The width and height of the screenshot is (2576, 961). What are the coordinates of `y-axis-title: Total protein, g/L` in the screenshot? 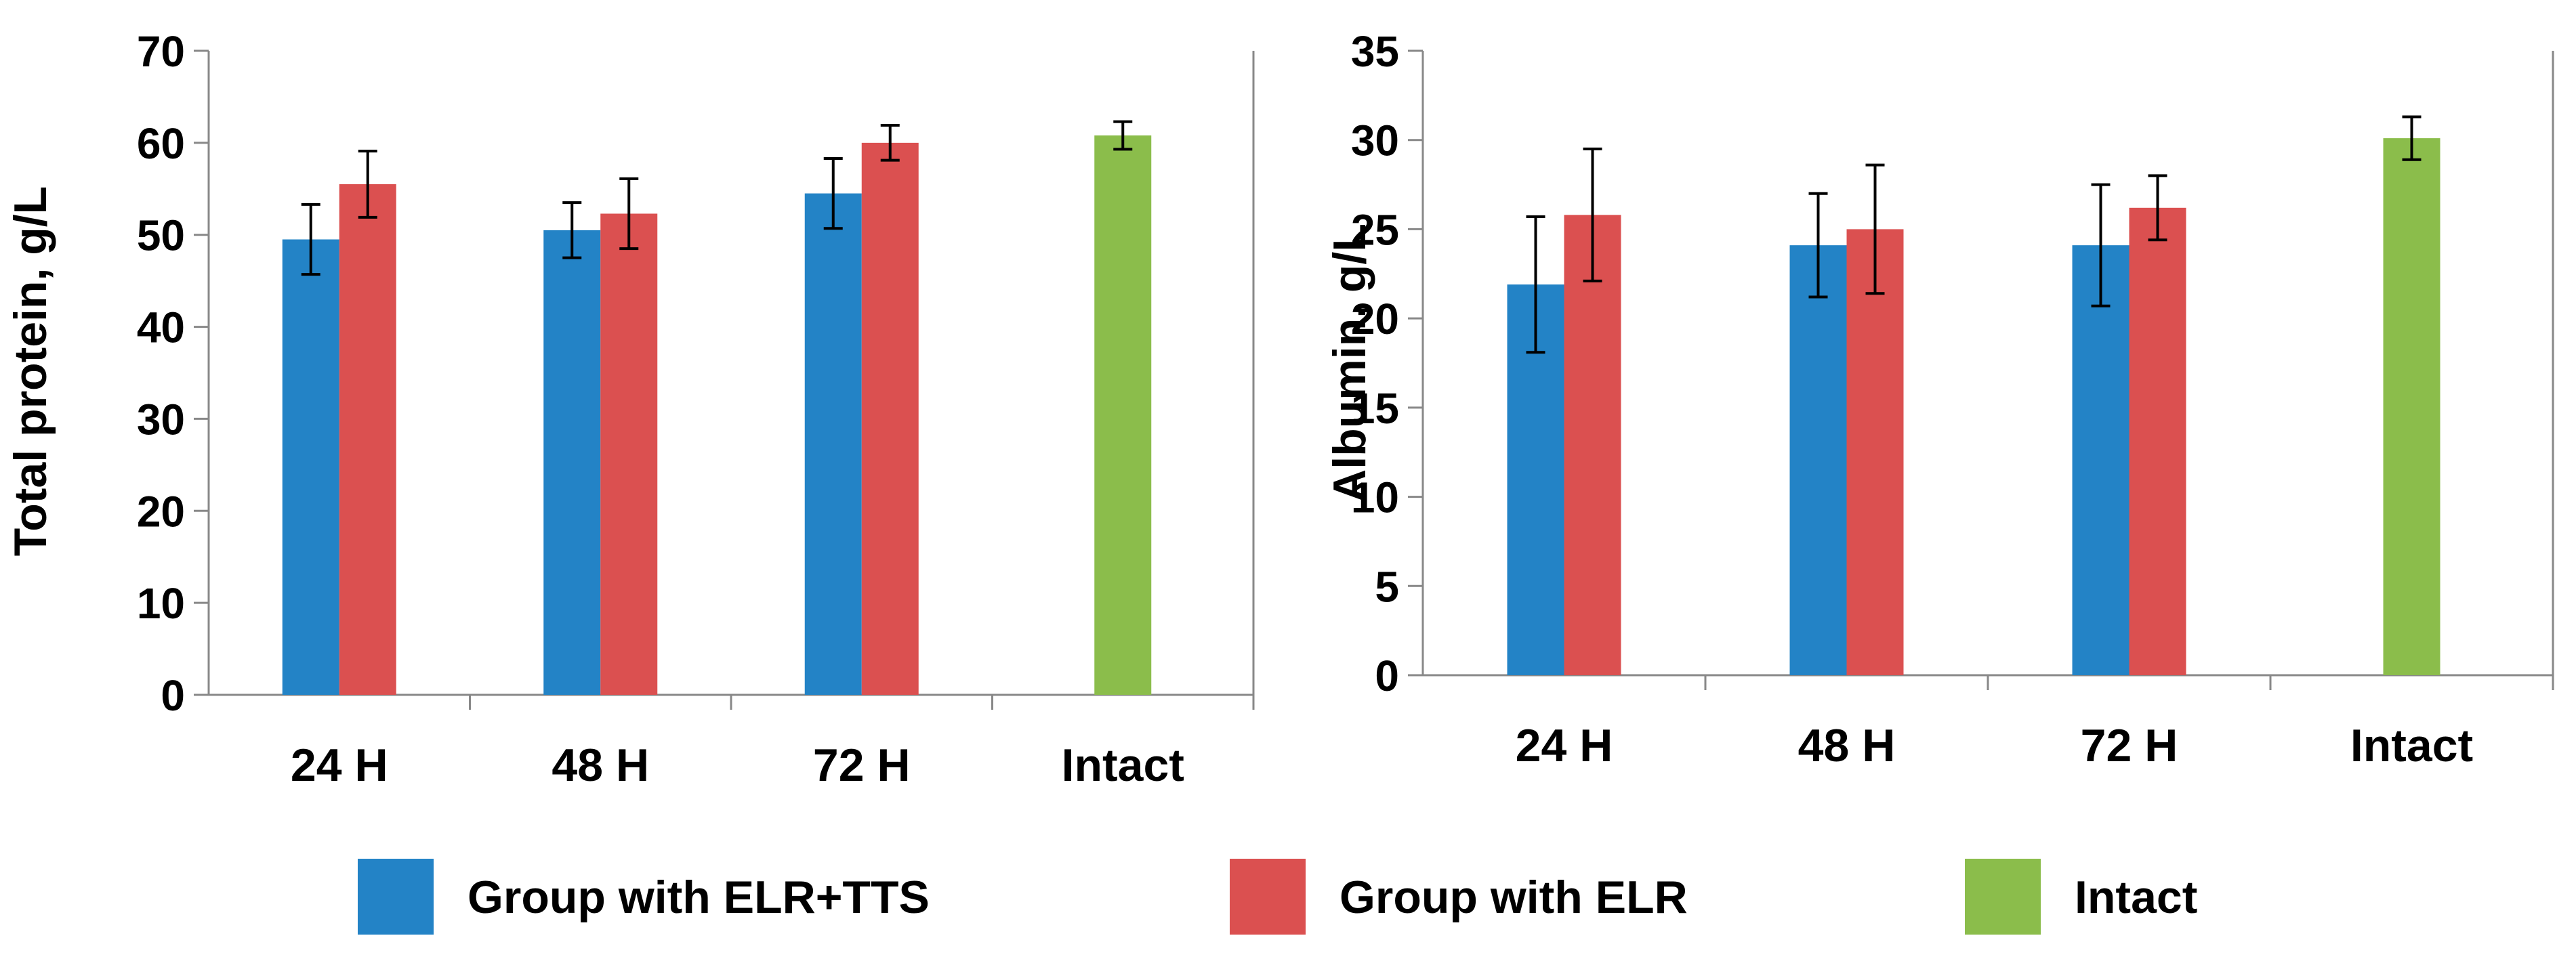 It's located at (30, 371).